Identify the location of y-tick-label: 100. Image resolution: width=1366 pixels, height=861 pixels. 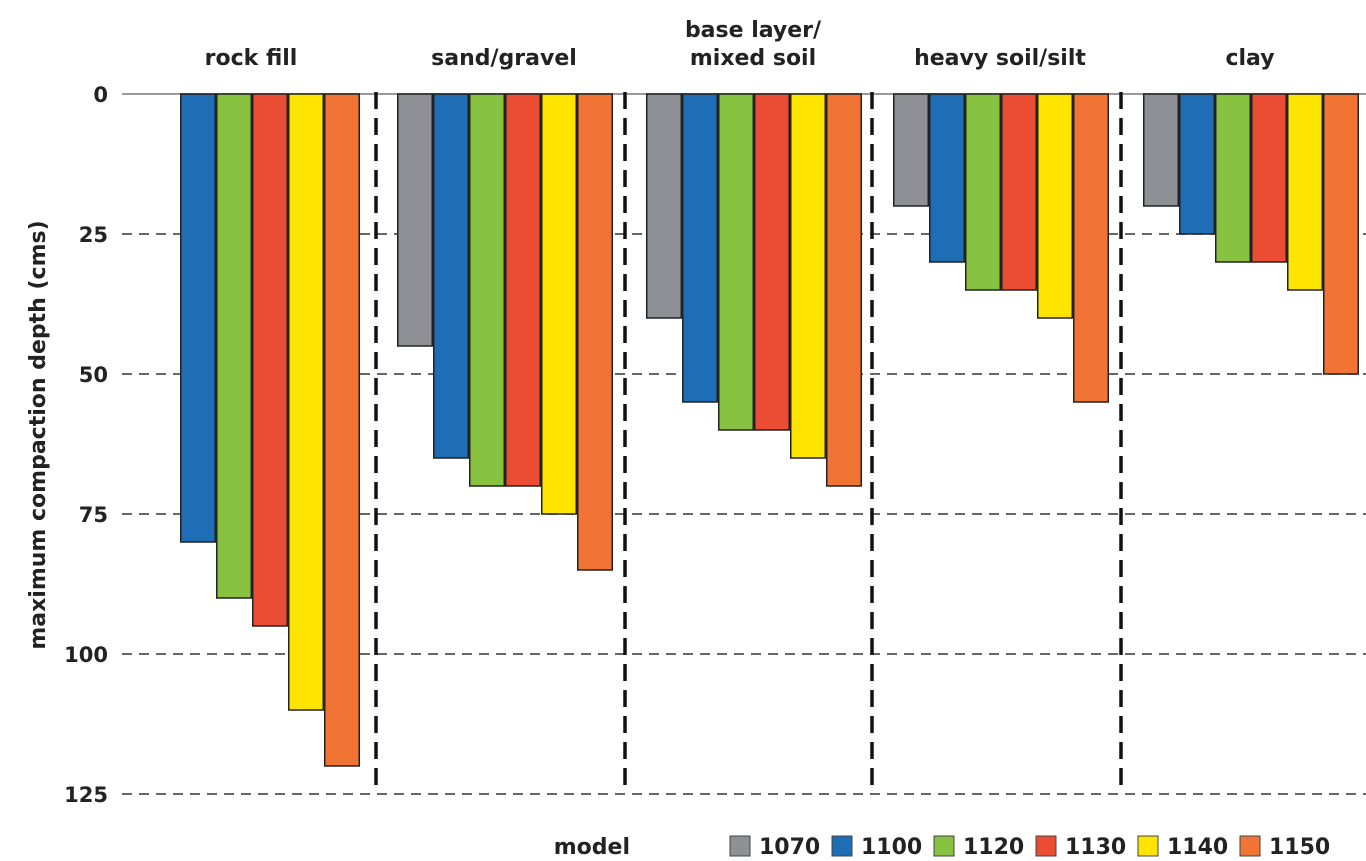
(86, 655).